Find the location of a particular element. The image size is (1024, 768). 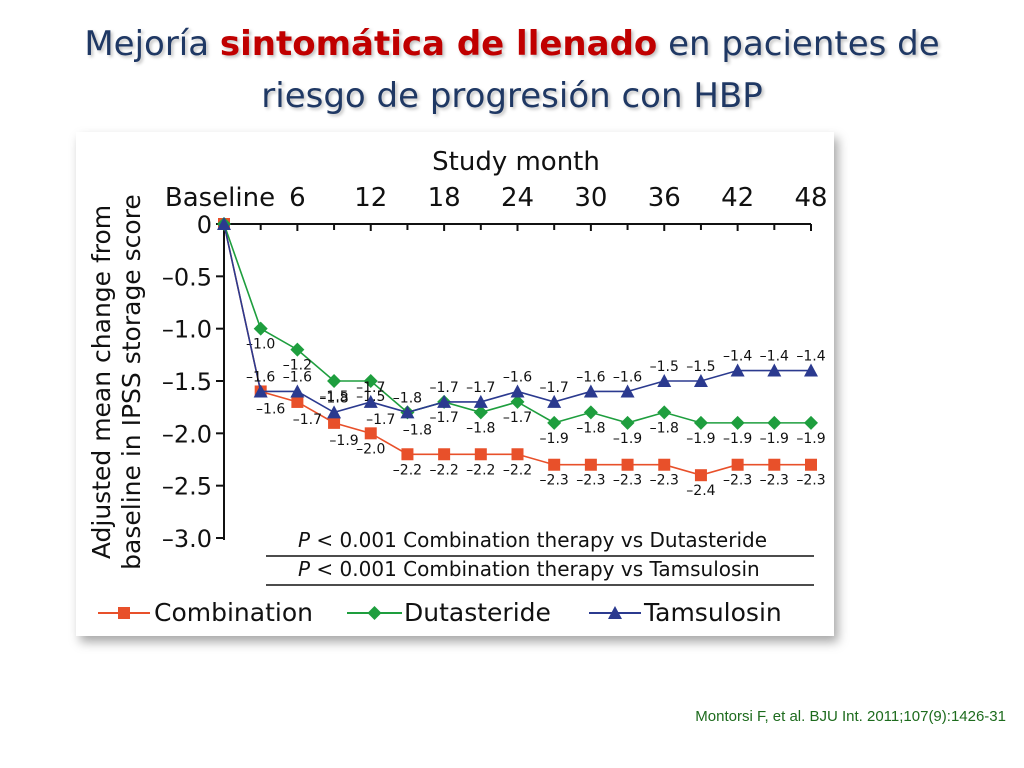

data-label: –1.8 is located at coordinates (417, 430).